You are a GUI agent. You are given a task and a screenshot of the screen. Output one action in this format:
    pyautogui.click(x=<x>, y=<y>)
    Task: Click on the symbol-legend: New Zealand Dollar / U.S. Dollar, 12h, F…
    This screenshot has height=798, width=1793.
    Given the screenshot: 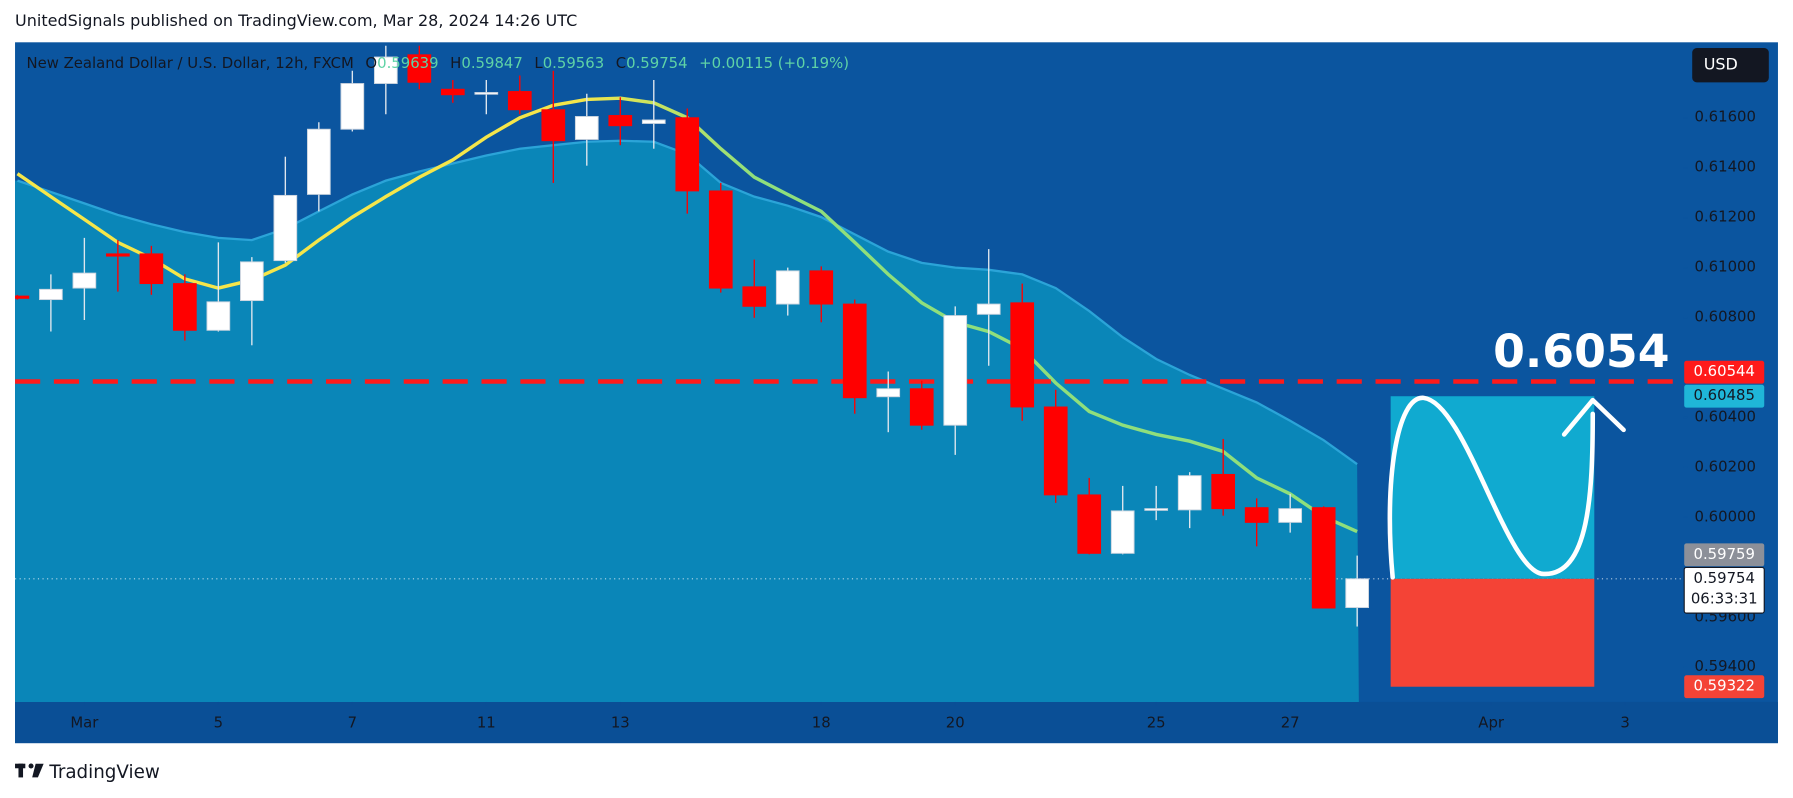 What is the action you would take?
    pyautogui.click(x=437, y=63)
    